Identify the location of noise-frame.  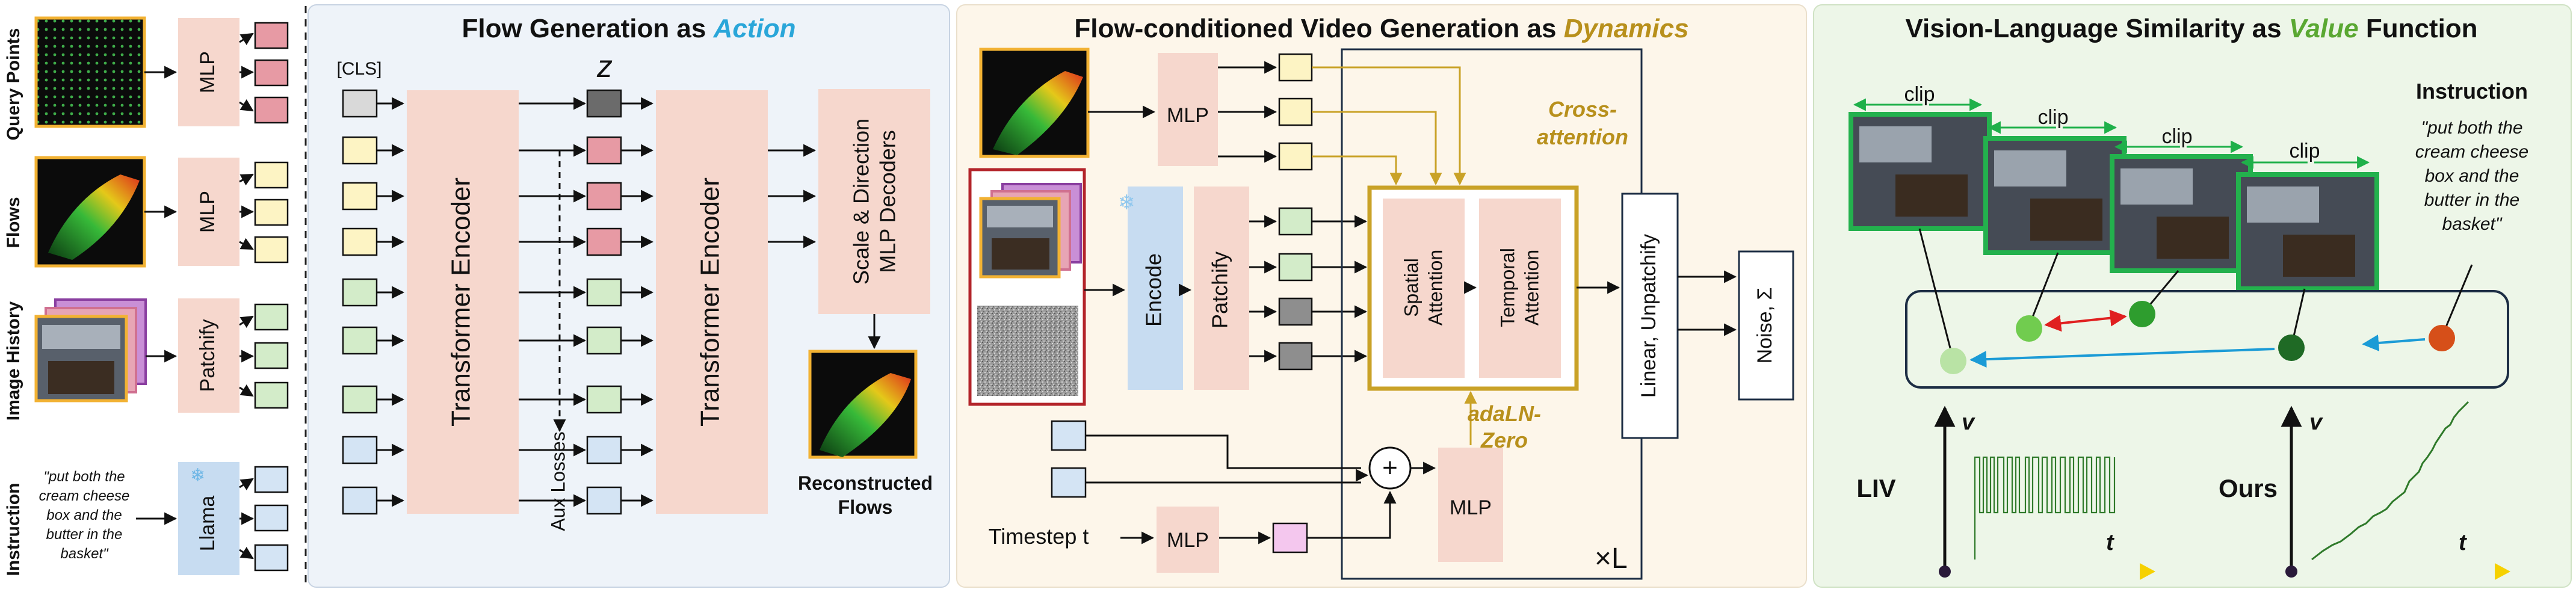
(1027, 351).